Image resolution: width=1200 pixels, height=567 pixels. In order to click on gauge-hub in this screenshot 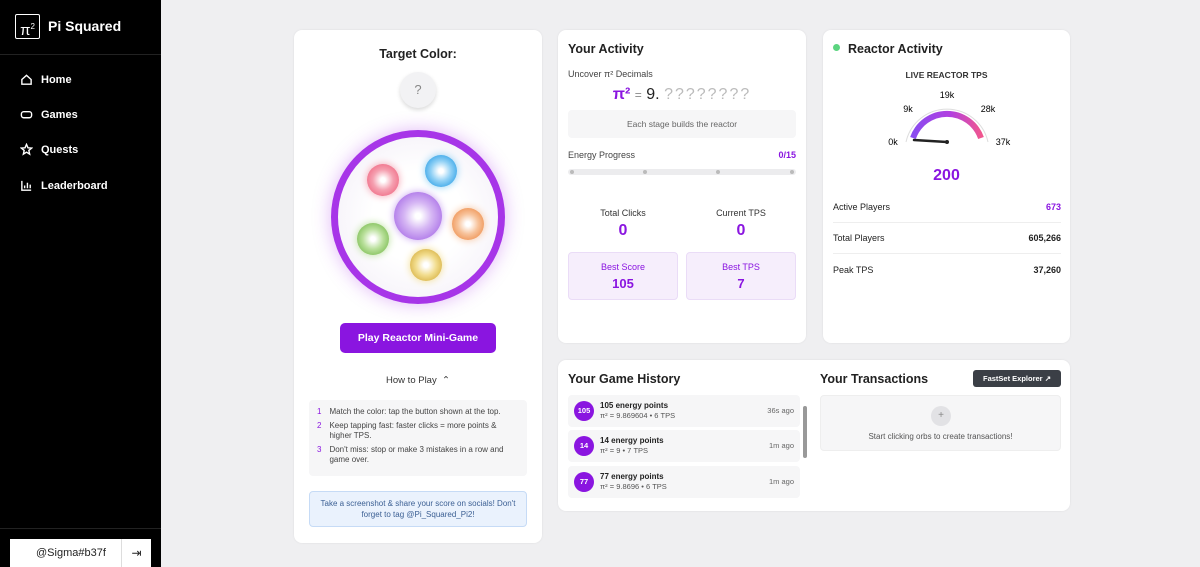, I will do `click(947, 142)`.